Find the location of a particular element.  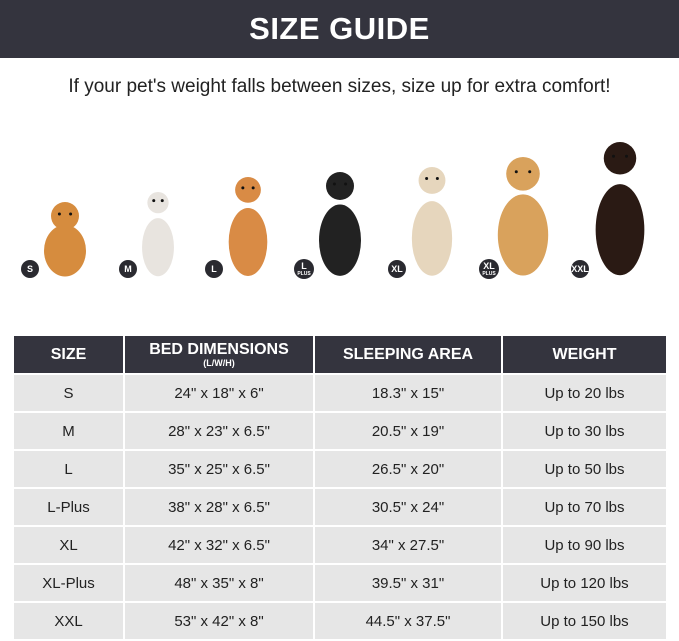

table-row: M 28" x 23" x 6.5" 20.5" x 19" Up to 30 lbs is located at coordinates (340, 431).